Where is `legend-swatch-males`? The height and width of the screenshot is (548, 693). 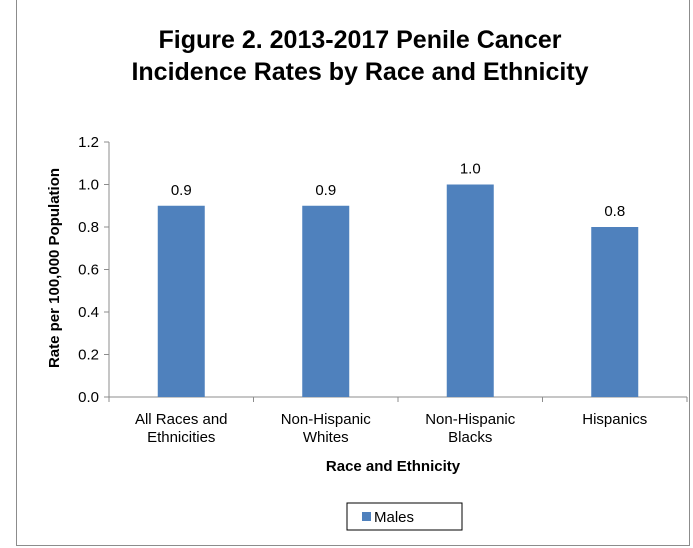
legend-swatch-males is located at coordinates (366, 516).